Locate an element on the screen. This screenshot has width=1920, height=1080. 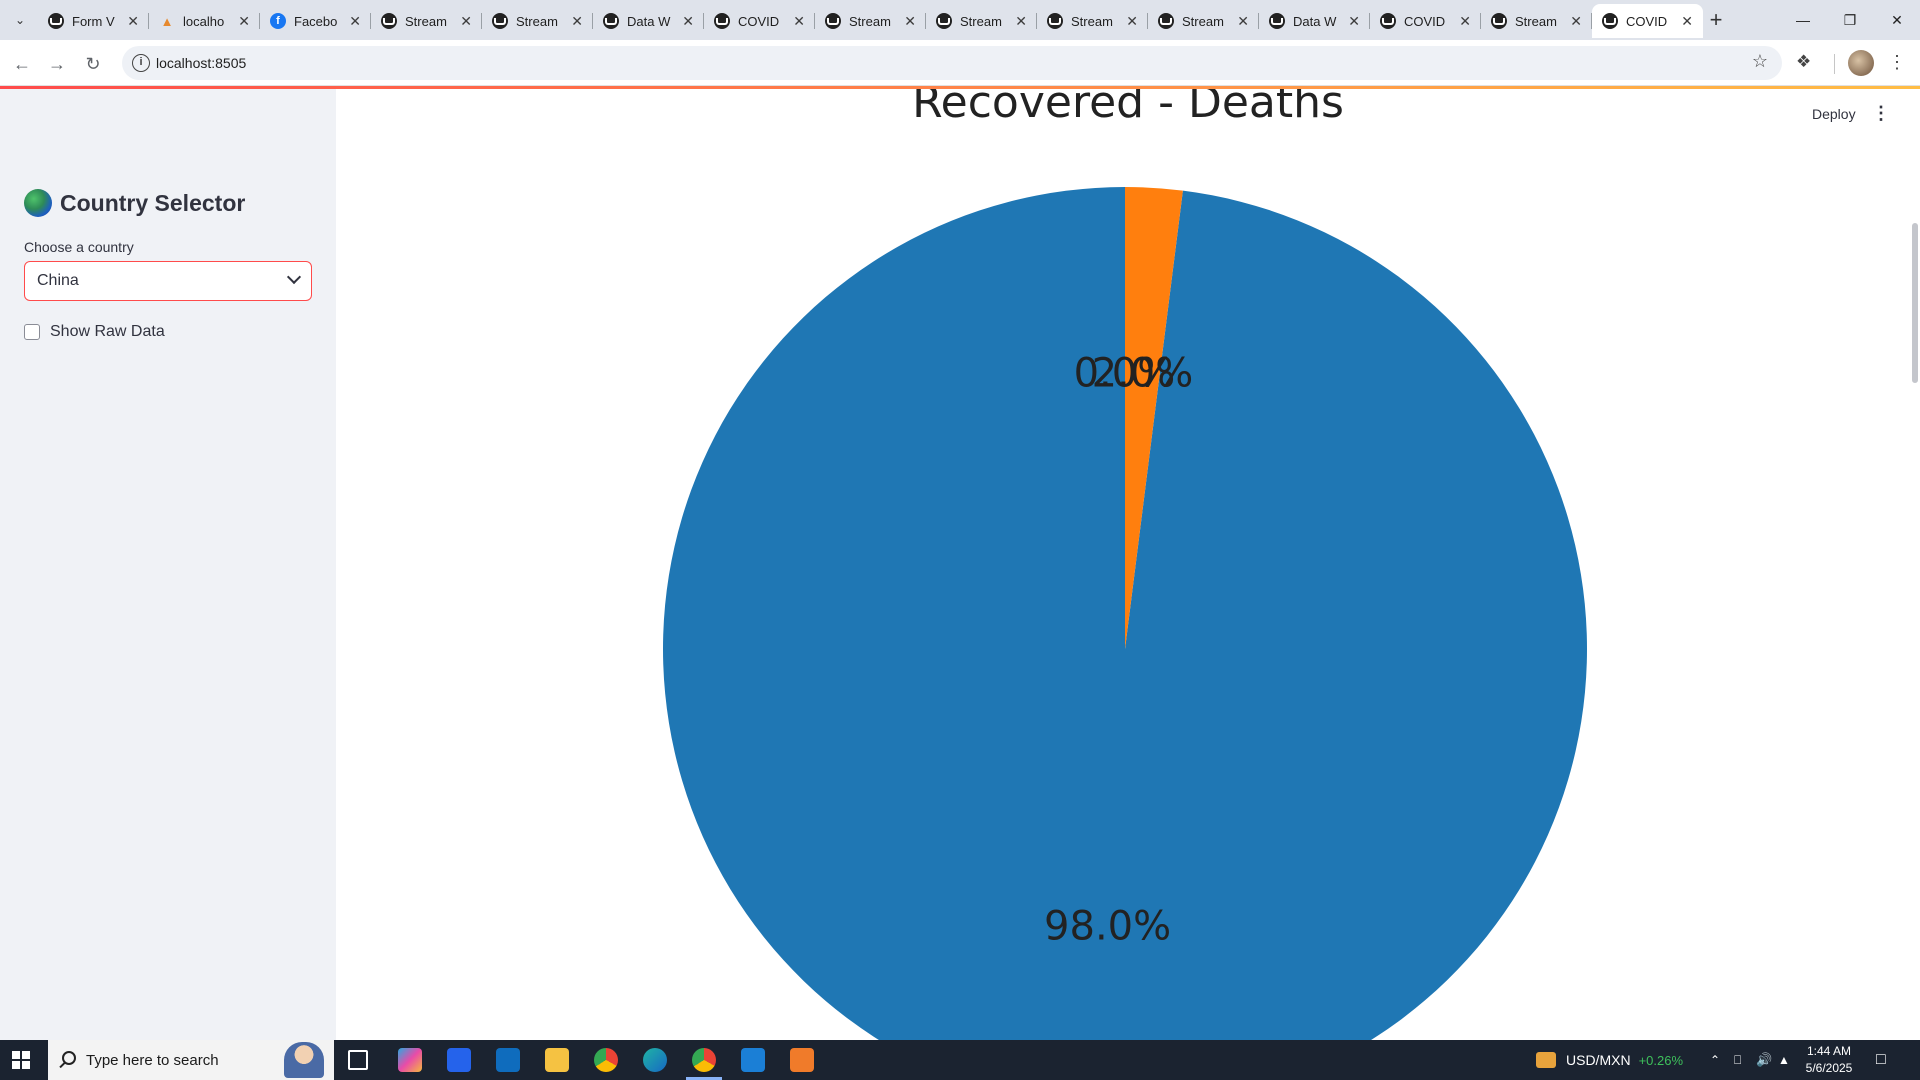
xampp-icon is located at coordinates (802, 1060).